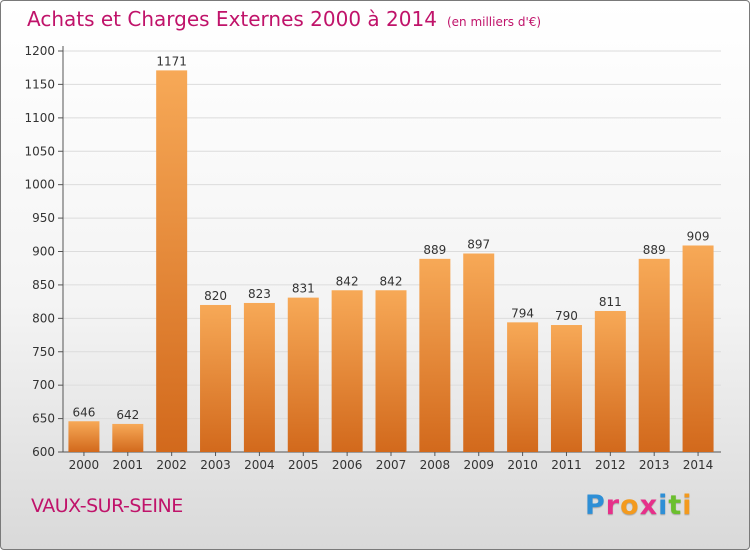 The width and height of the screenshot is (750, 550). Describe the element at coordinates (391, 465) in the screenshot. I see `x-tick-label: 2007` at that location.